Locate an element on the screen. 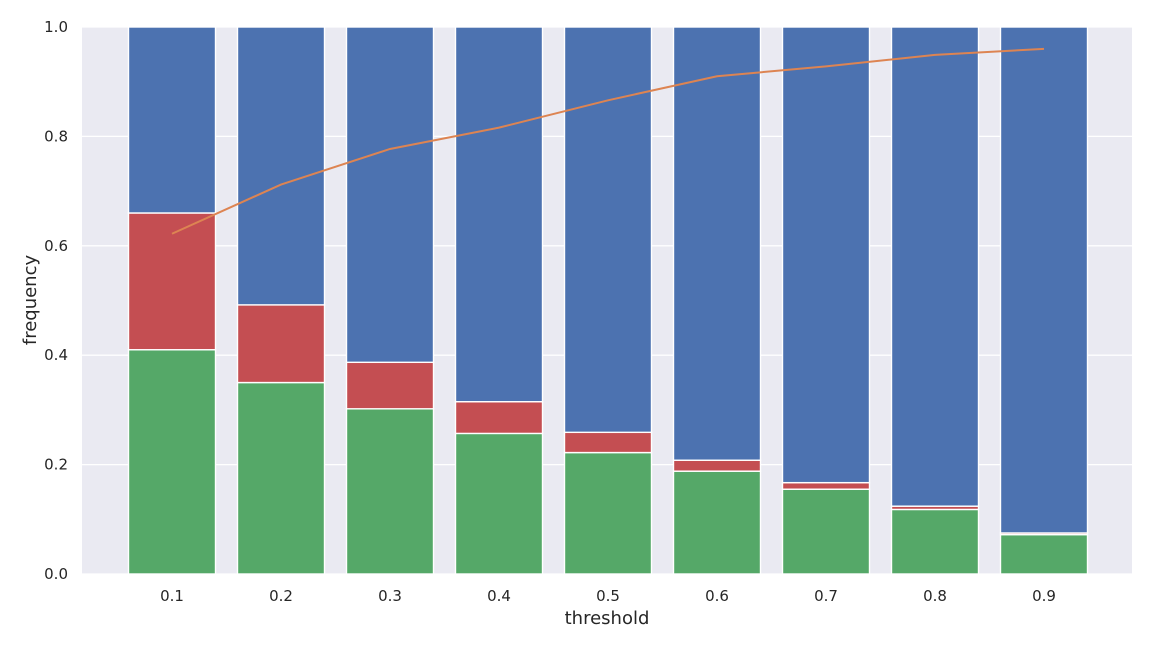 Image resolution: width=1152 pixels, height=652 pixels. x-tick-label: 0.6 is located at coordinates (717, 596).